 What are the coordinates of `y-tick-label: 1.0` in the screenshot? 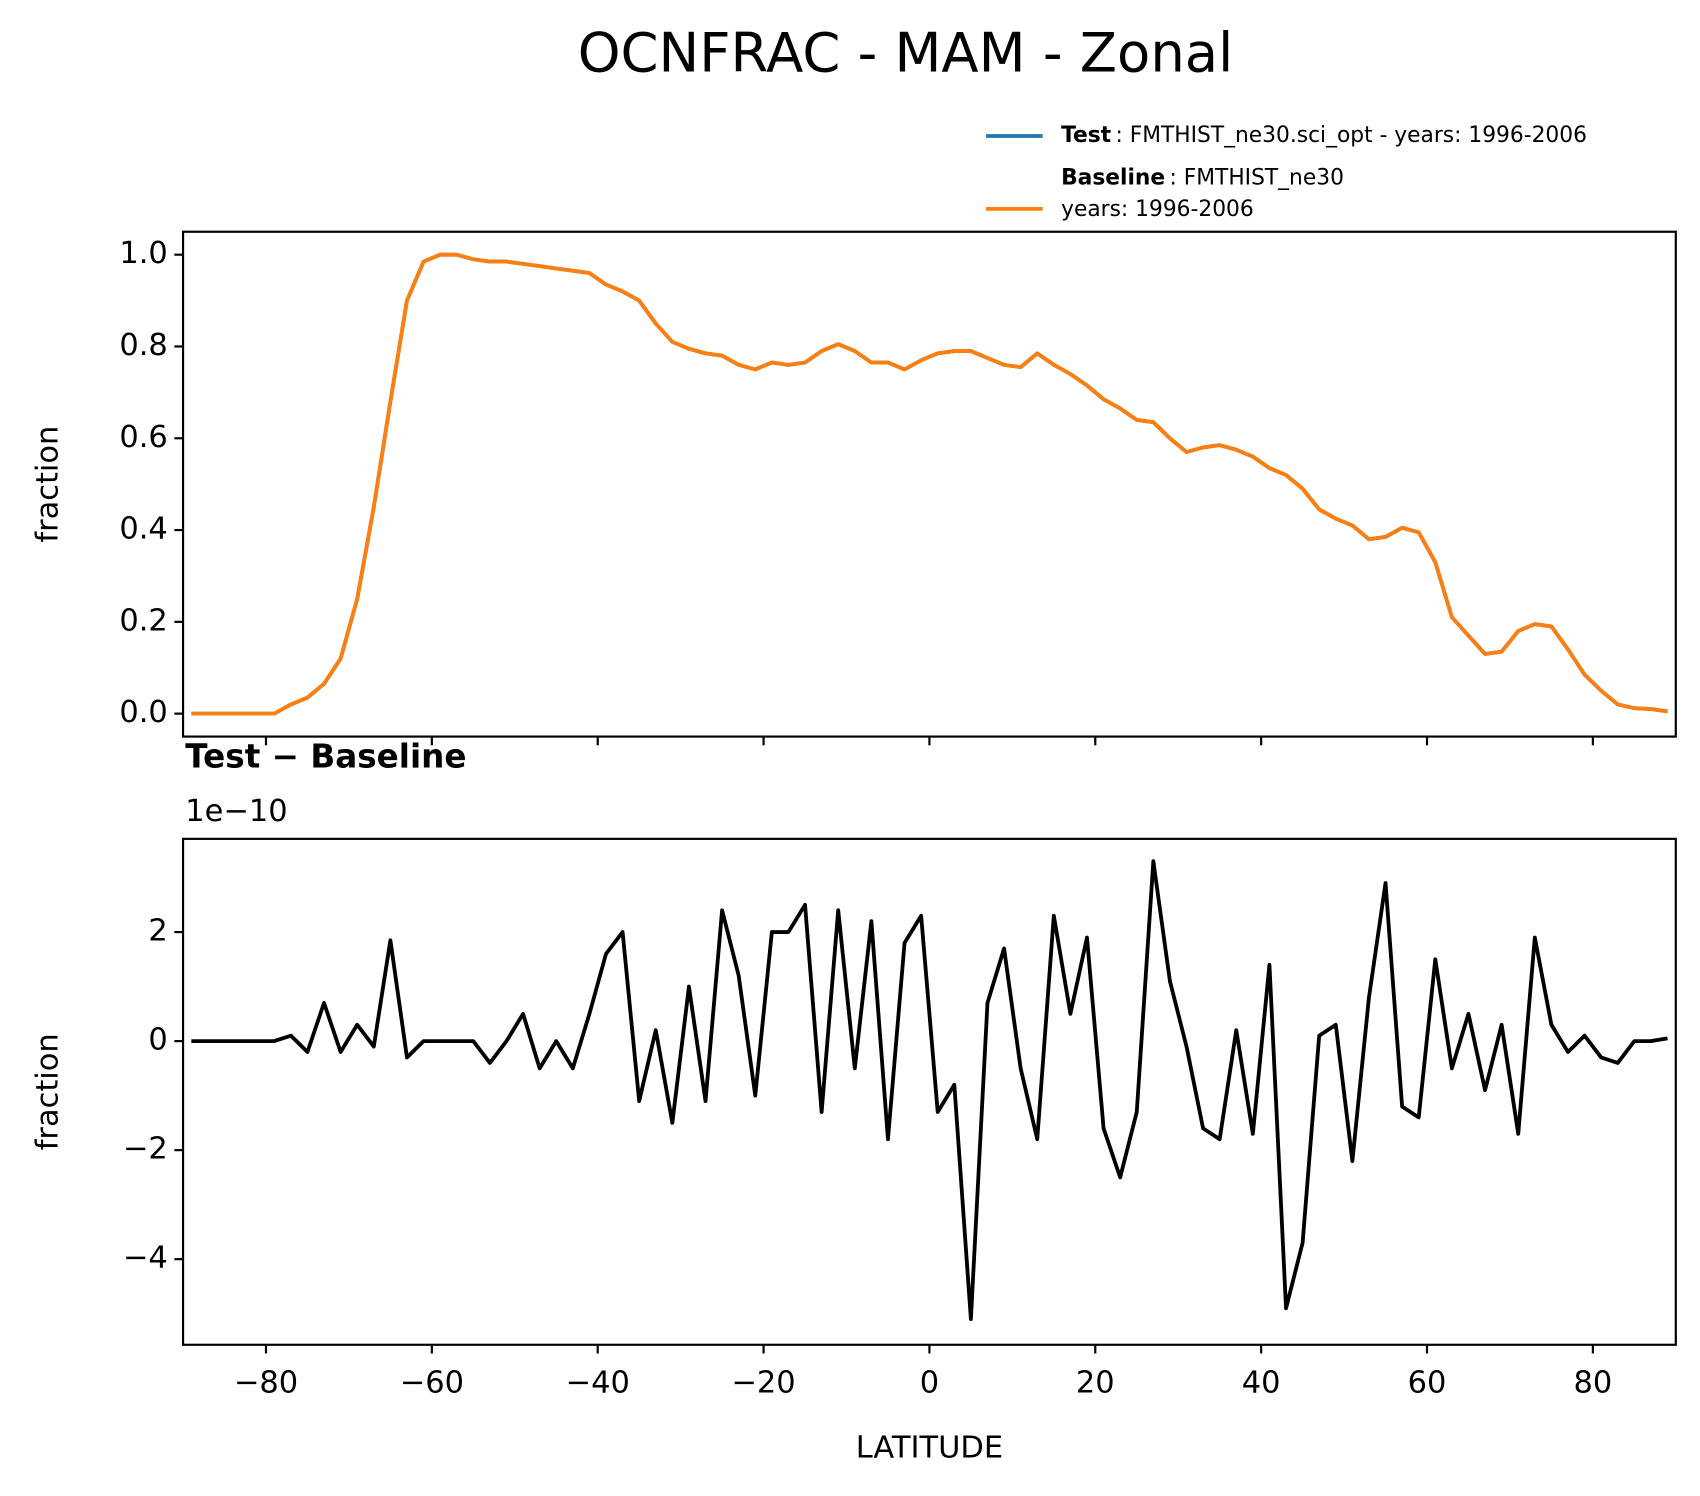 It's located at (143, 253).